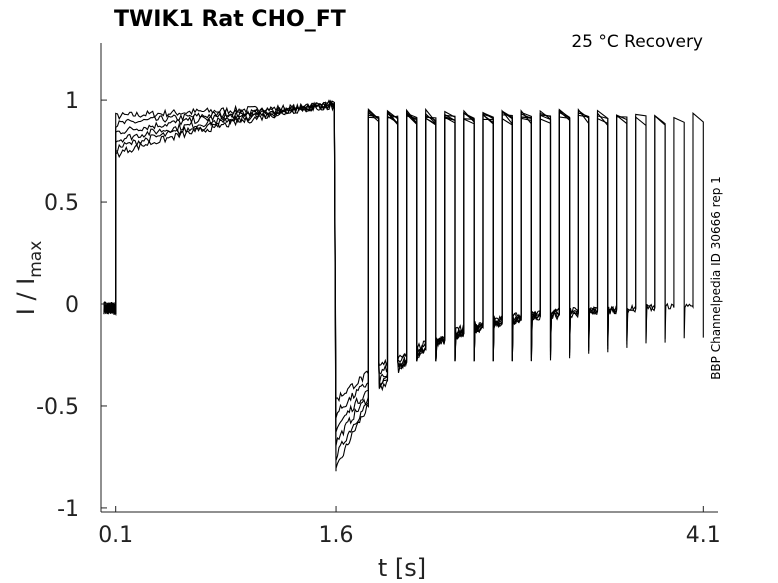 Image resolution: width=778 pixels, height=583 pixels. I want to click on side-note-text: BBP Channelpedia ID 30666 rep 1, so click(716, 278).